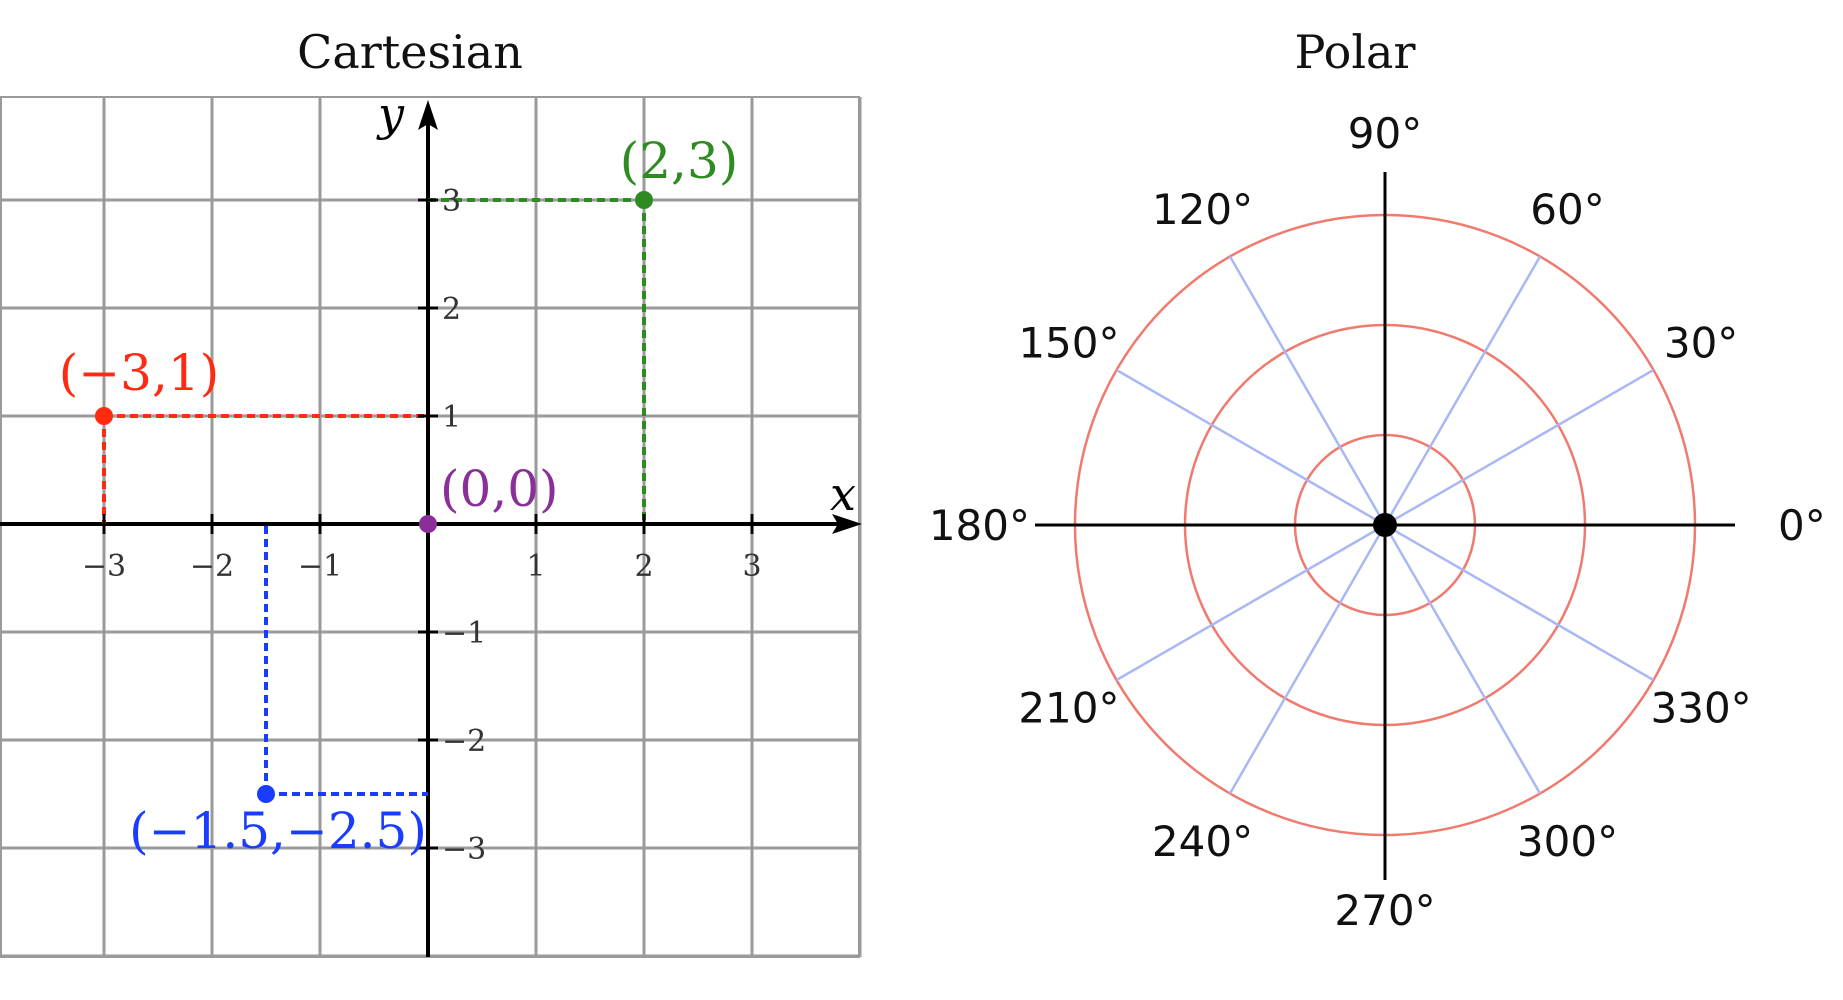  What do you see at coordinates (104, 566) in the screenshot?
I see `x-tick-label: −3` at bounding box center [104, 566].